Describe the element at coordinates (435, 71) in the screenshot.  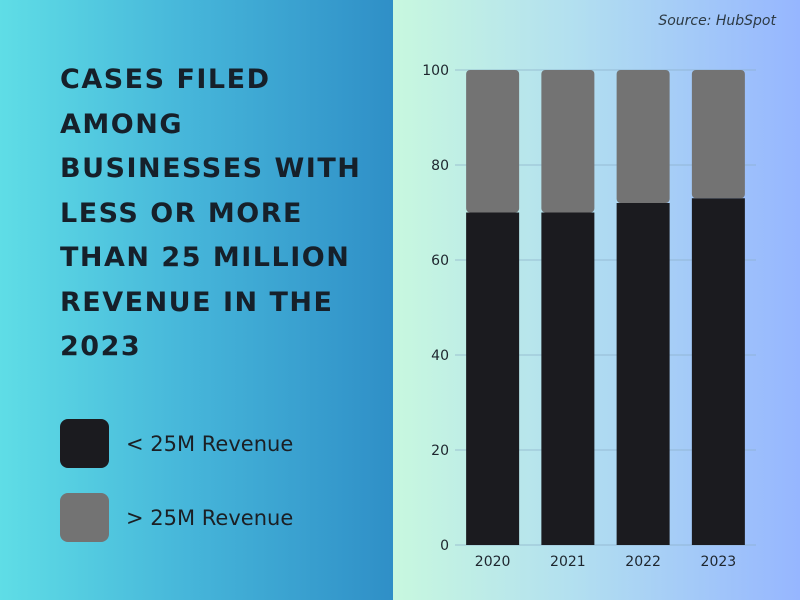
I see `y-tick-label-100: 100` at that location.